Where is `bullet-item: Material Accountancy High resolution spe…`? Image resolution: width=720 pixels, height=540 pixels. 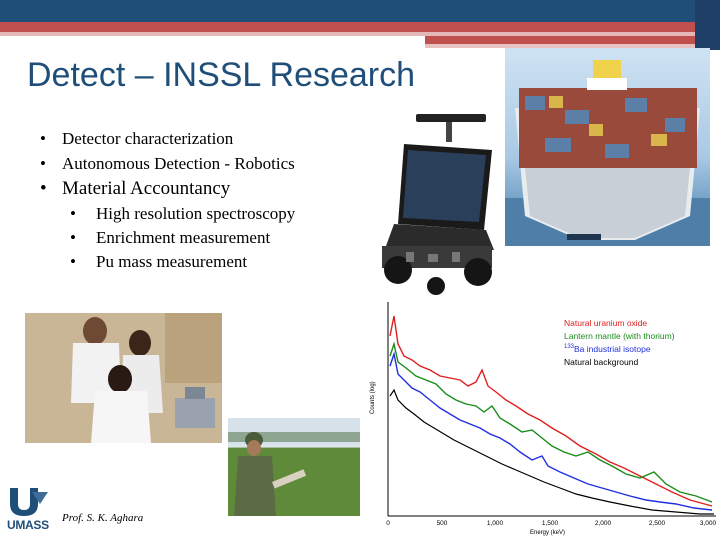
bullet-item: Material Accountancy High resolution spe… is located at coordinates (167, 225).